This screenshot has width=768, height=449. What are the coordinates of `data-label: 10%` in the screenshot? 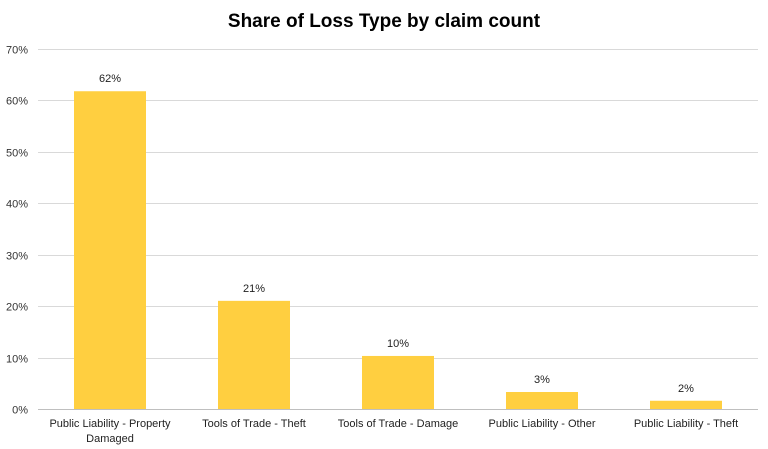 It's located at (398, 344).